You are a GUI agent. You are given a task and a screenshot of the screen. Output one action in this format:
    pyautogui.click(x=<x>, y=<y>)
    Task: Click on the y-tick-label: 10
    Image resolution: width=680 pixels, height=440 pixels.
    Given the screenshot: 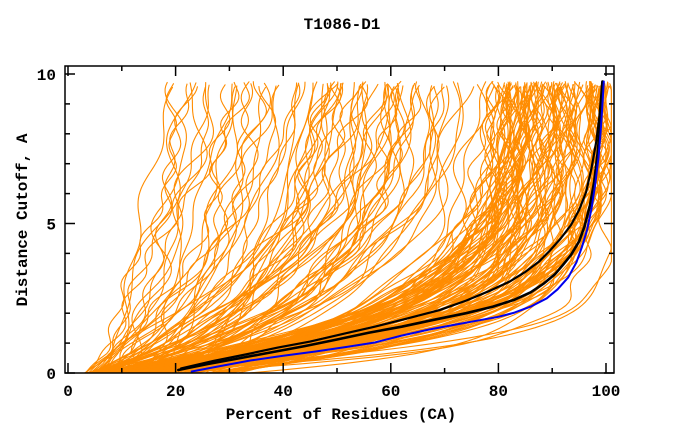 What is the action you would take?
    pyautogui.click(x=46, y=76)
    